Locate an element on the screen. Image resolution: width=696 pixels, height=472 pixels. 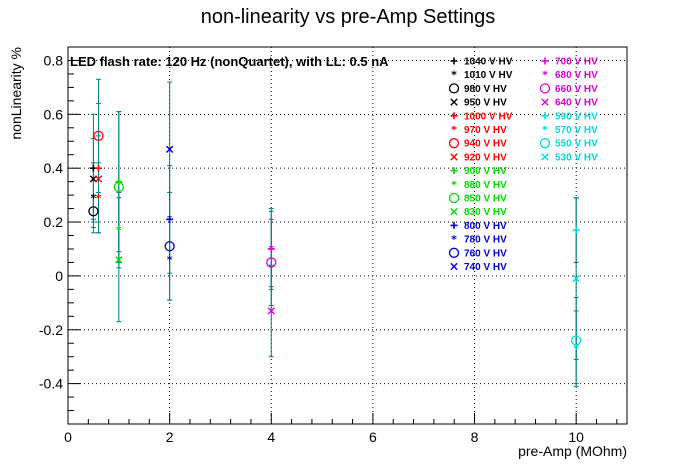
legend-entry-label: 760 V HV is located at coordinates (485, 253).